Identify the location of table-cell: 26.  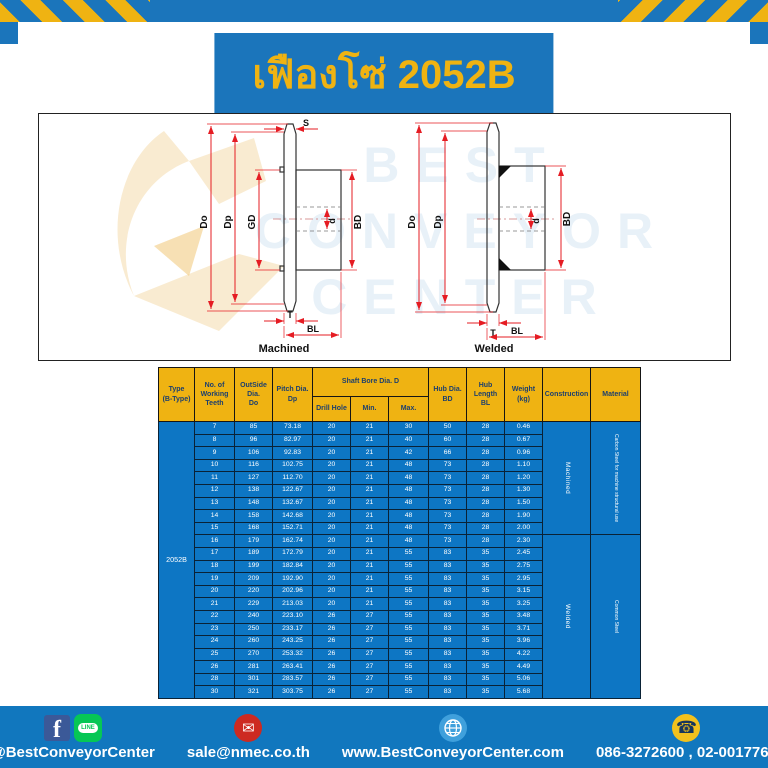
(331, 629).